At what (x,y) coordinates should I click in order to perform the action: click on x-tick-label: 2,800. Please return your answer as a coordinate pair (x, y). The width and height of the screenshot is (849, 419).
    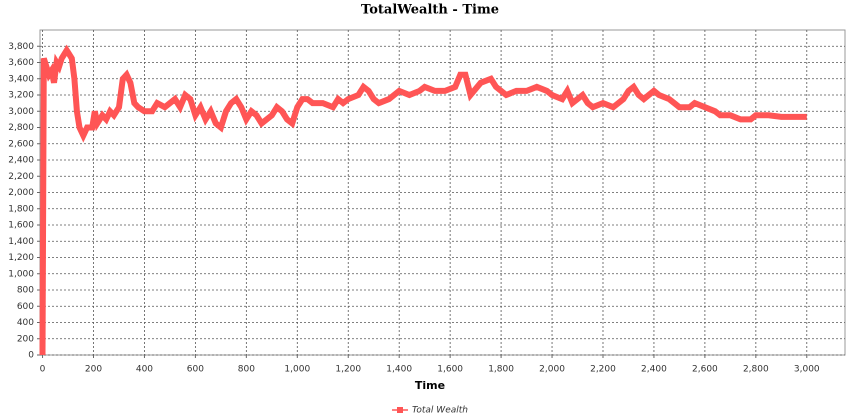
    Looking at the image, I should click on (756, 370).